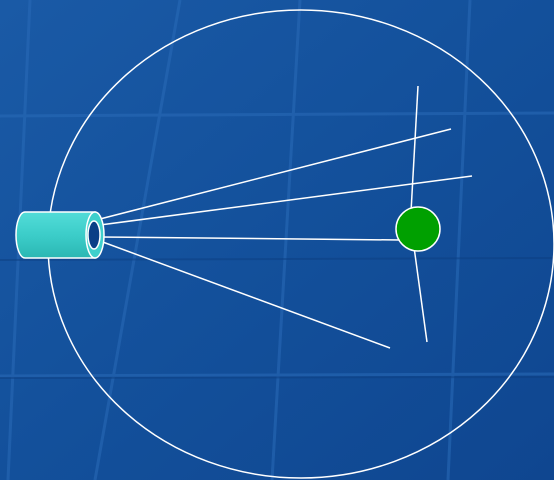 The height and width of the screenshot is (480, 554). Describe the element at coordinates (420, 294) in the screenshot. I see `track-lower` at that location.